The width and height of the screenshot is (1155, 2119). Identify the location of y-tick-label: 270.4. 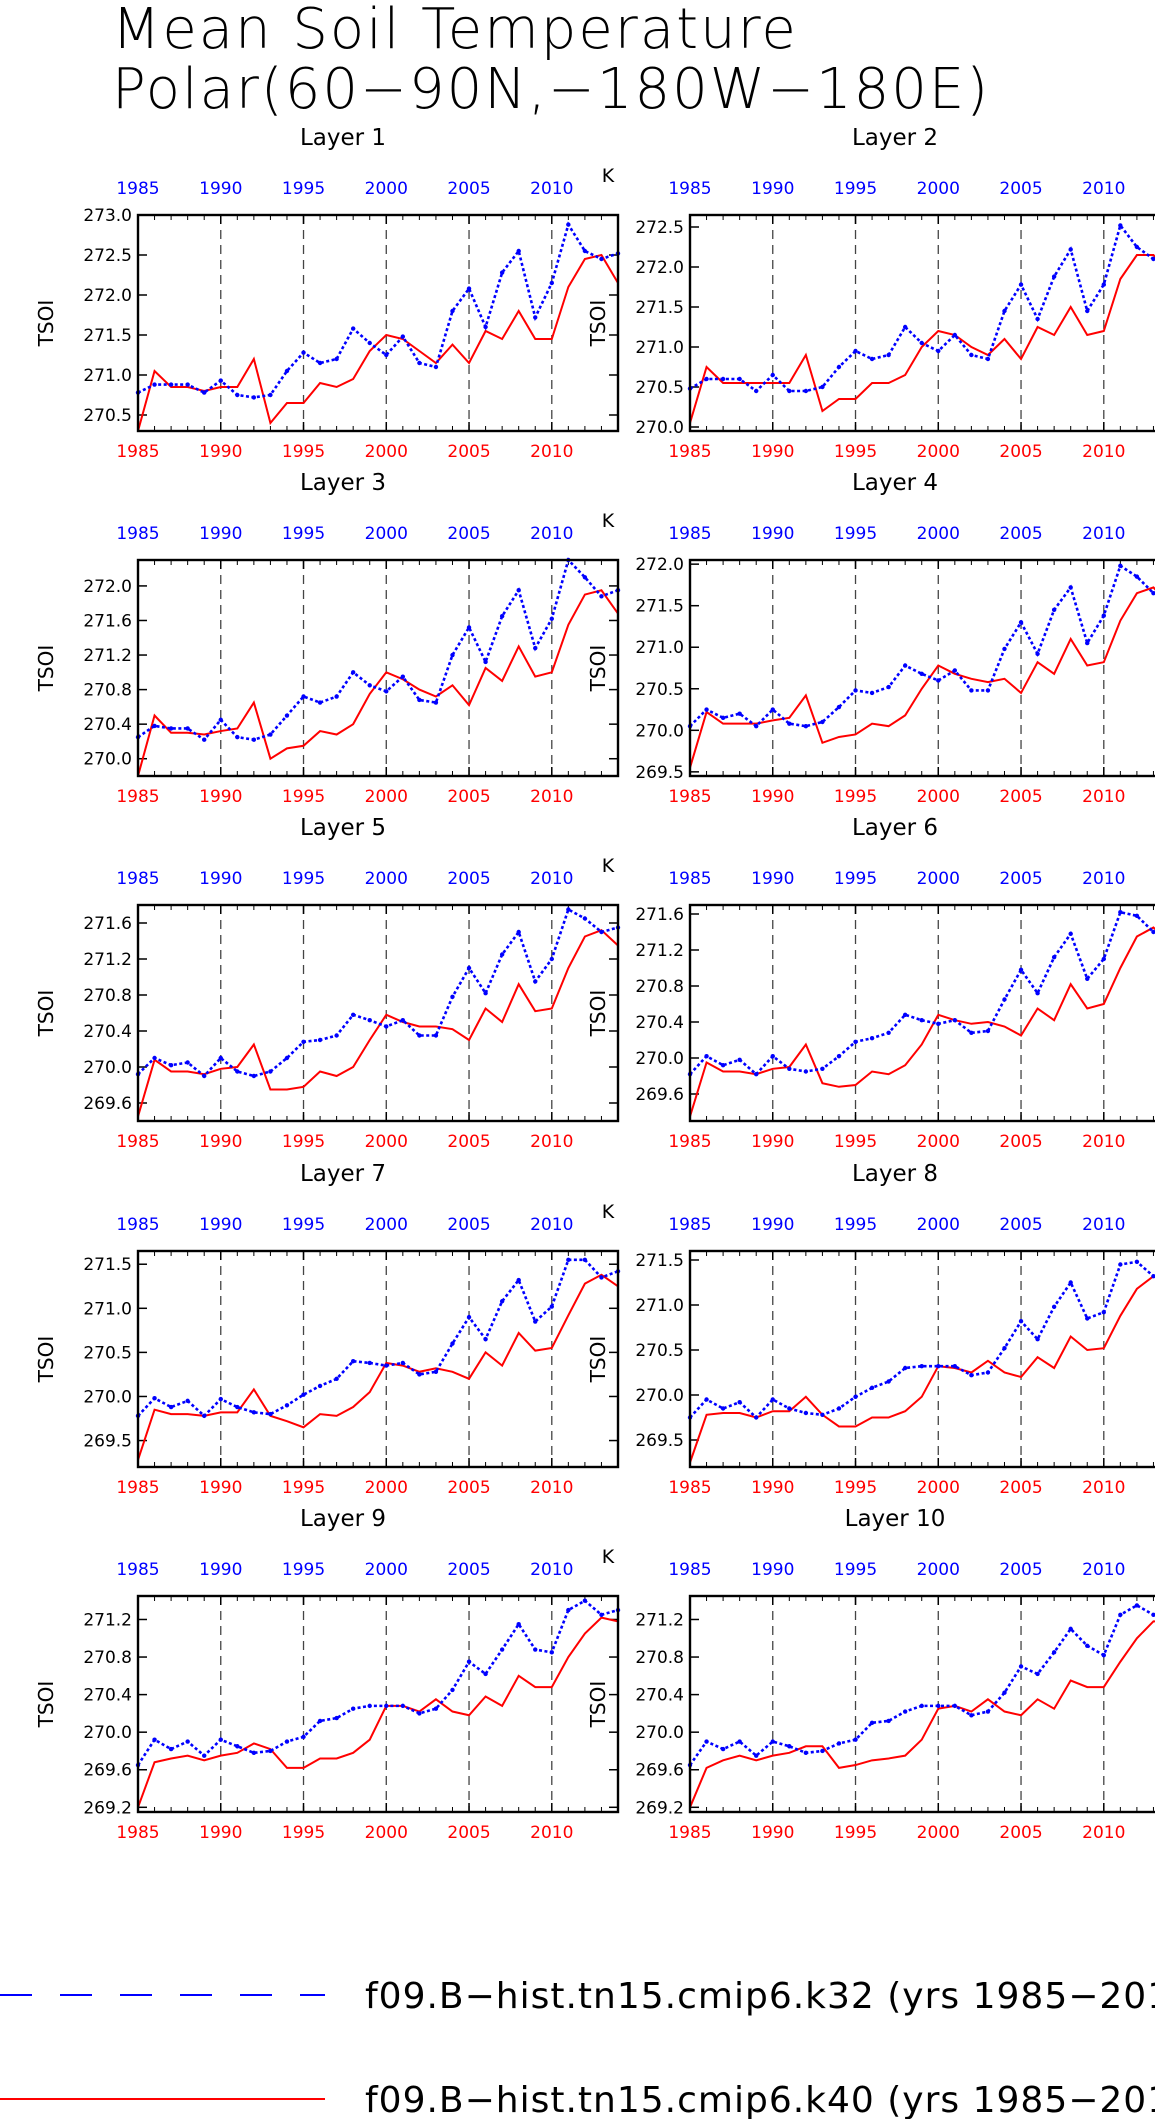
(659, 1023).